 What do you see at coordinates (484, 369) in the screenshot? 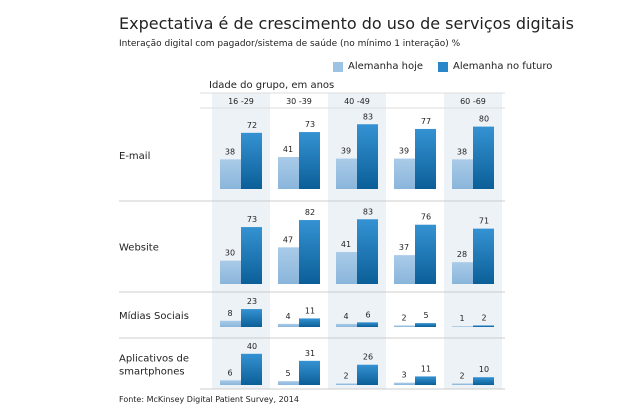
I see `data-label: 10` at bounding box center [484, 369].